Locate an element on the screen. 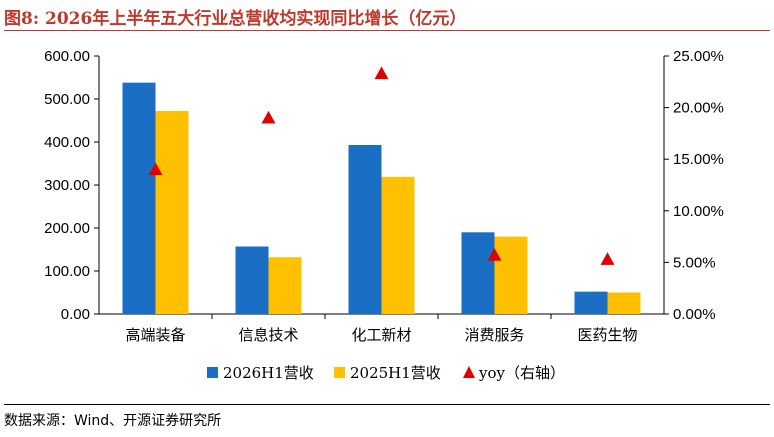 Image resolution: width=774 pixels, height=437 pixels. category-label: 高端装备 is located at coordinates (155, 335).